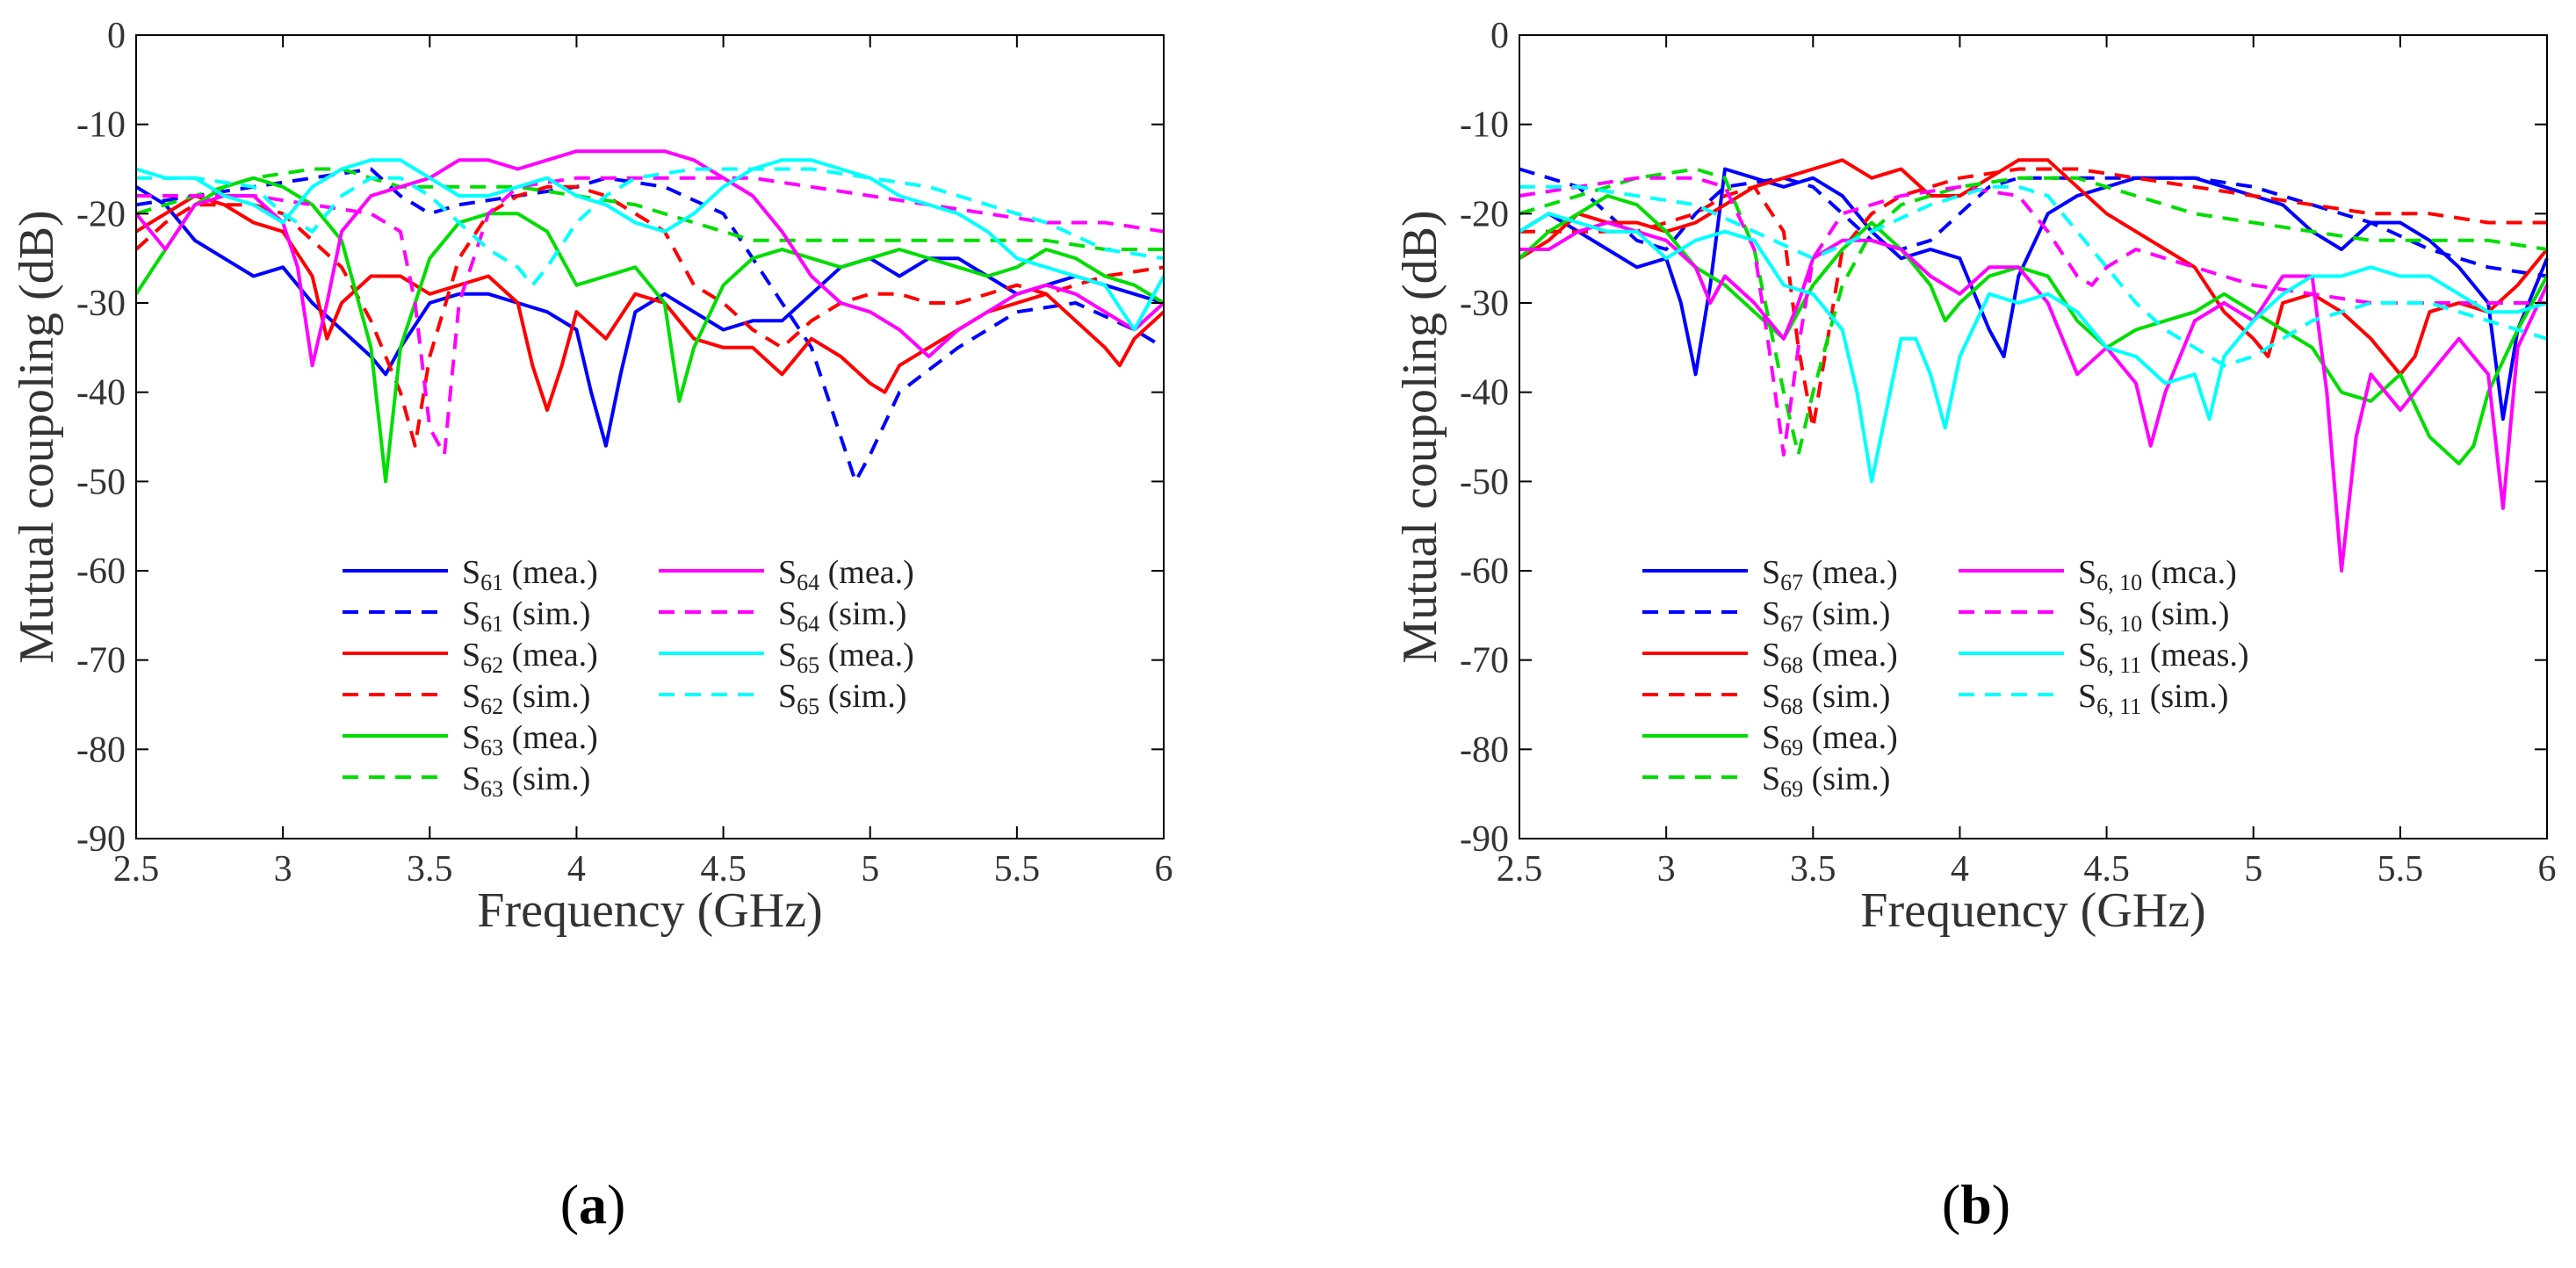  Describe the element at coordinates (593, 1204) in the screenshot. I see `caption-a-label: a` at that location.